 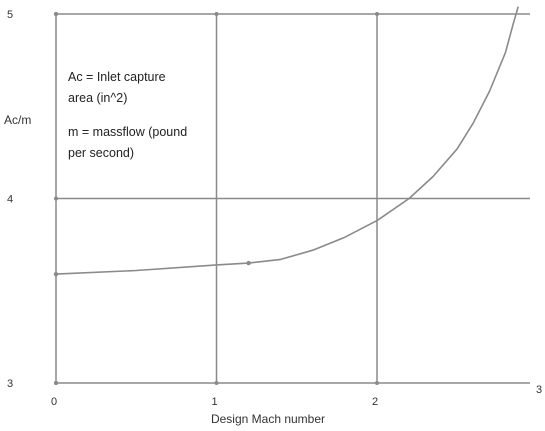 What do you see at coordinates (10, 15) in the screenshot?
I see `y-tick-label: 5` at bounding box center [10, 15].